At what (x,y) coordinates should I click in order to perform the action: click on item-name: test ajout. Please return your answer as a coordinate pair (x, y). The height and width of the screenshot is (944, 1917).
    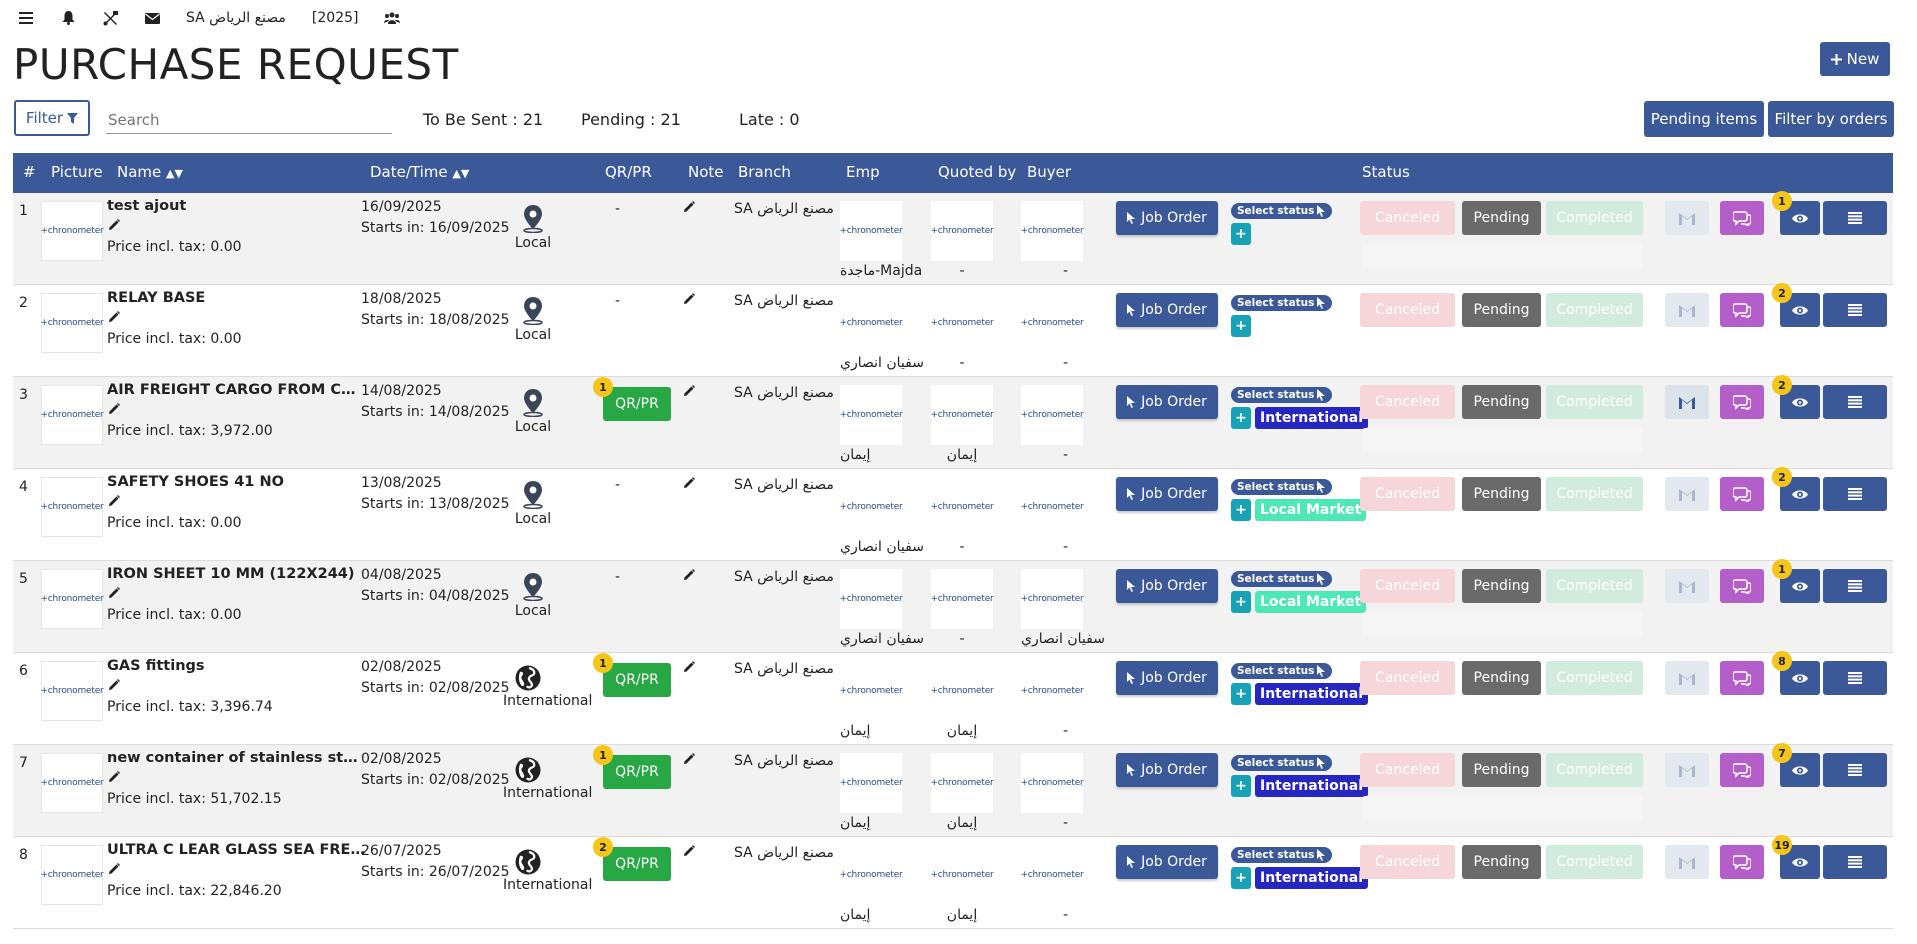
    Looking at the image, I should click on (147, 206).